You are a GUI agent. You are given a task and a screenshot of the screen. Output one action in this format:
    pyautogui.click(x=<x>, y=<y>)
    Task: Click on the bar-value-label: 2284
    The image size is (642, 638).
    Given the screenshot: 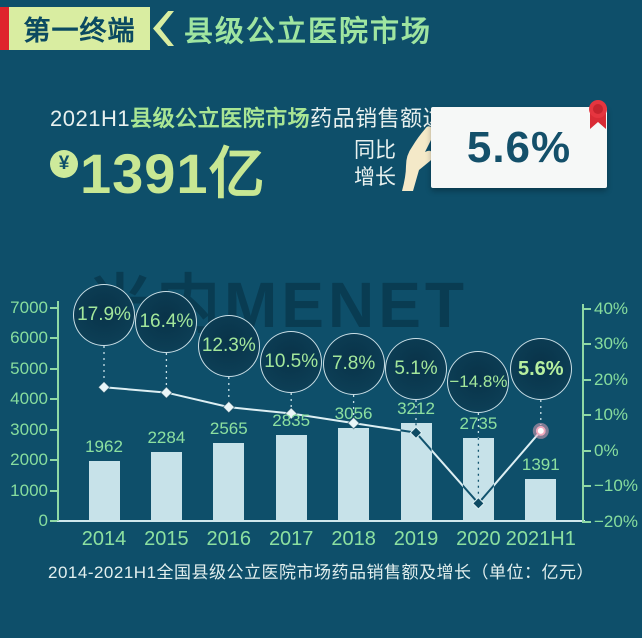 What is the action you would take?
    pyautogui.click(x=166, y=437)
    